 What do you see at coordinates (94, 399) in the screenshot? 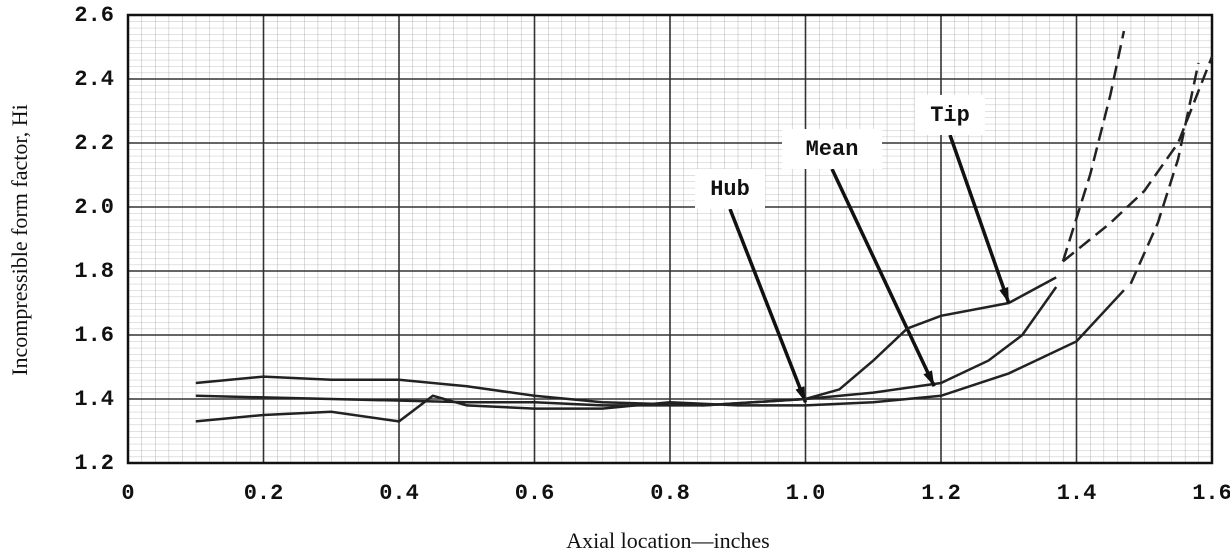
I see `y-tick-label: 1.4` at bounding box center [94, 399].